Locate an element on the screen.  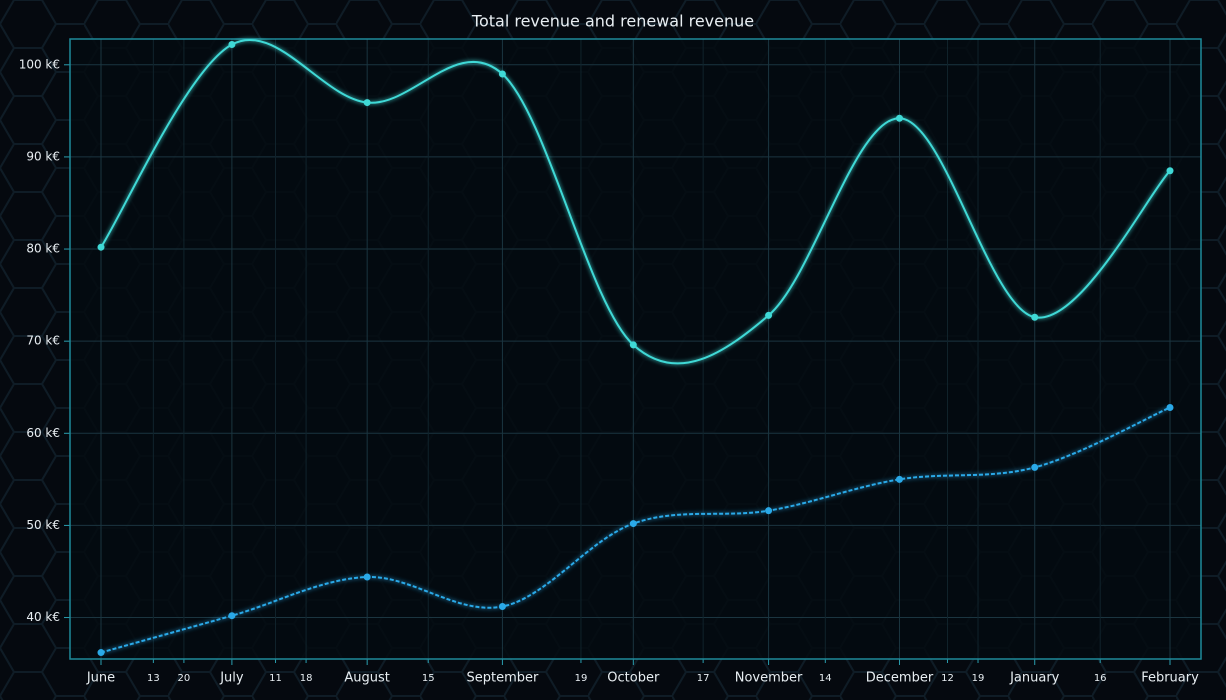
x-minor-tick-label: 13 is located at coordinates (153, 678).